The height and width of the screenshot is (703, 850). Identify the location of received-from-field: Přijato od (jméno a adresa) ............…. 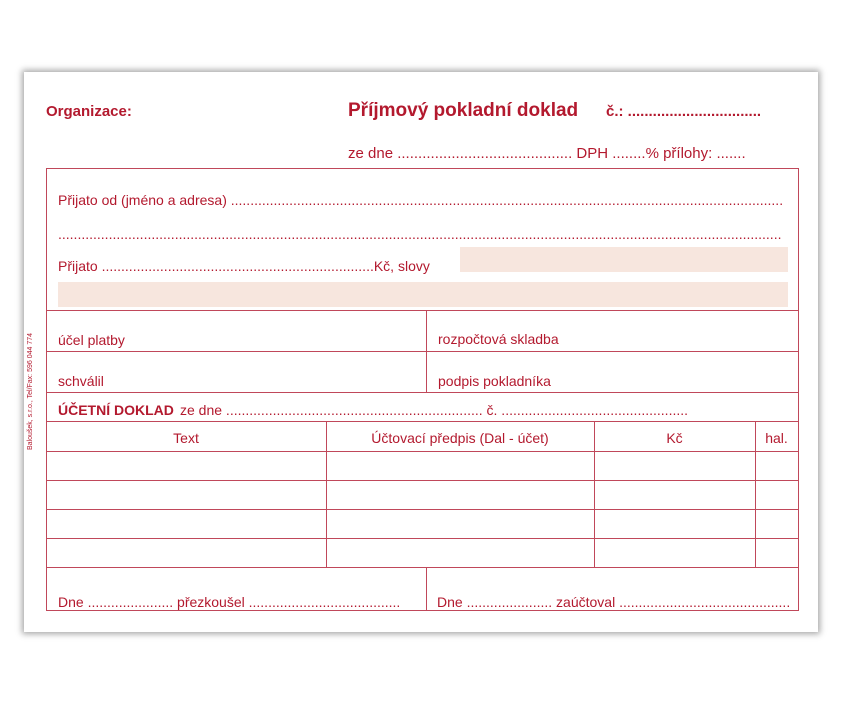
(421, 200).